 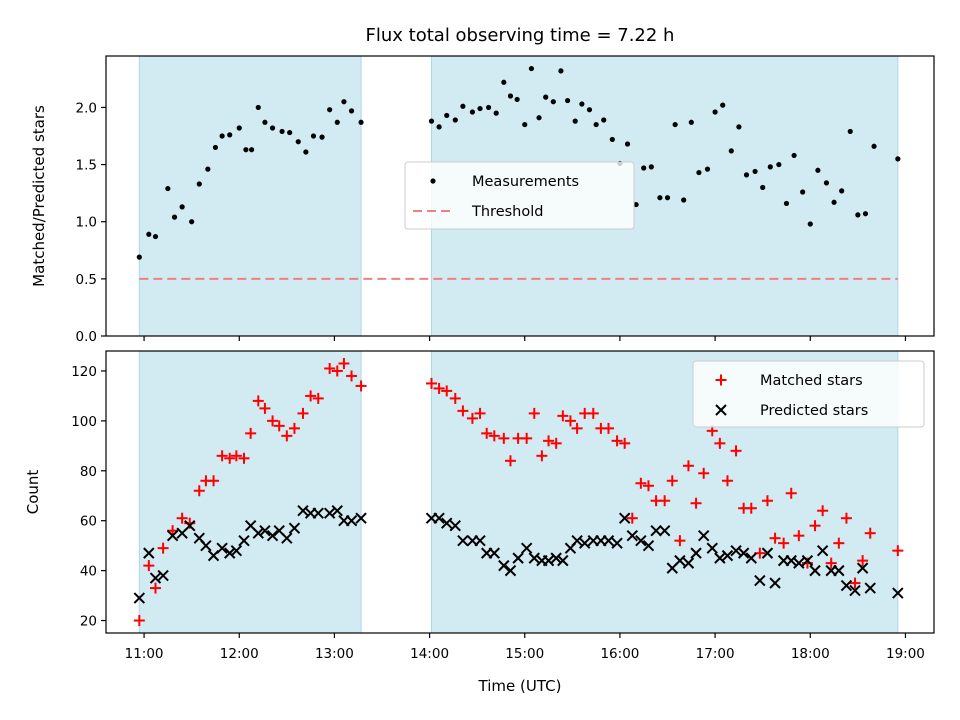 I want to click on x-tick-label: 17:00, so click(x=715, y=654).